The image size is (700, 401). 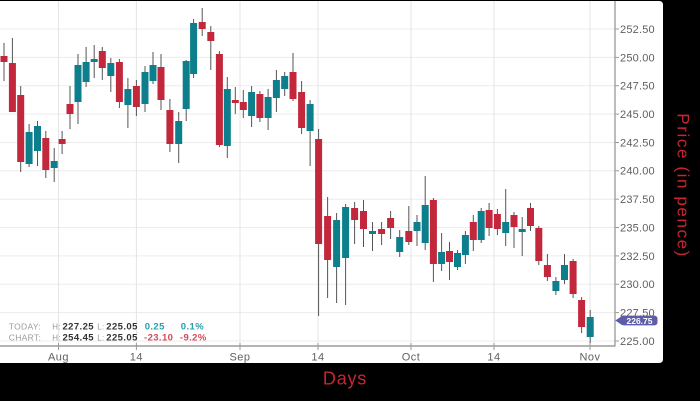 I want to click on svg-text: TODAY:, so click(x=25, y=327).